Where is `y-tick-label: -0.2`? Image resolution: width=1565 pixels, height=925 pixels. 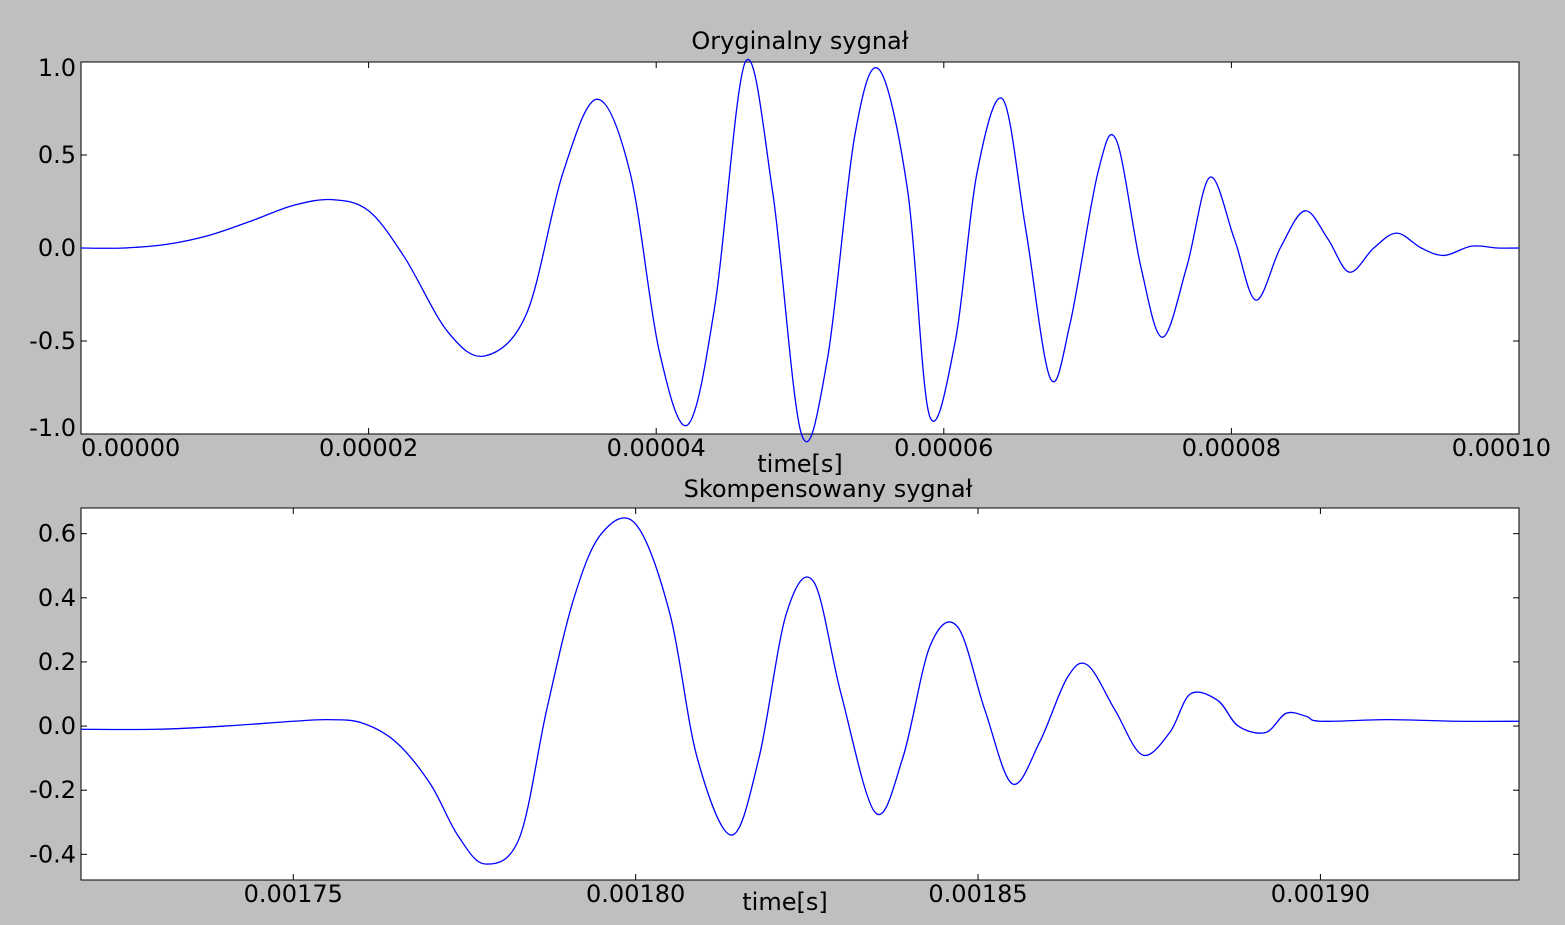 y-tick-label: -0.2 is located at coordinates (52, 790).